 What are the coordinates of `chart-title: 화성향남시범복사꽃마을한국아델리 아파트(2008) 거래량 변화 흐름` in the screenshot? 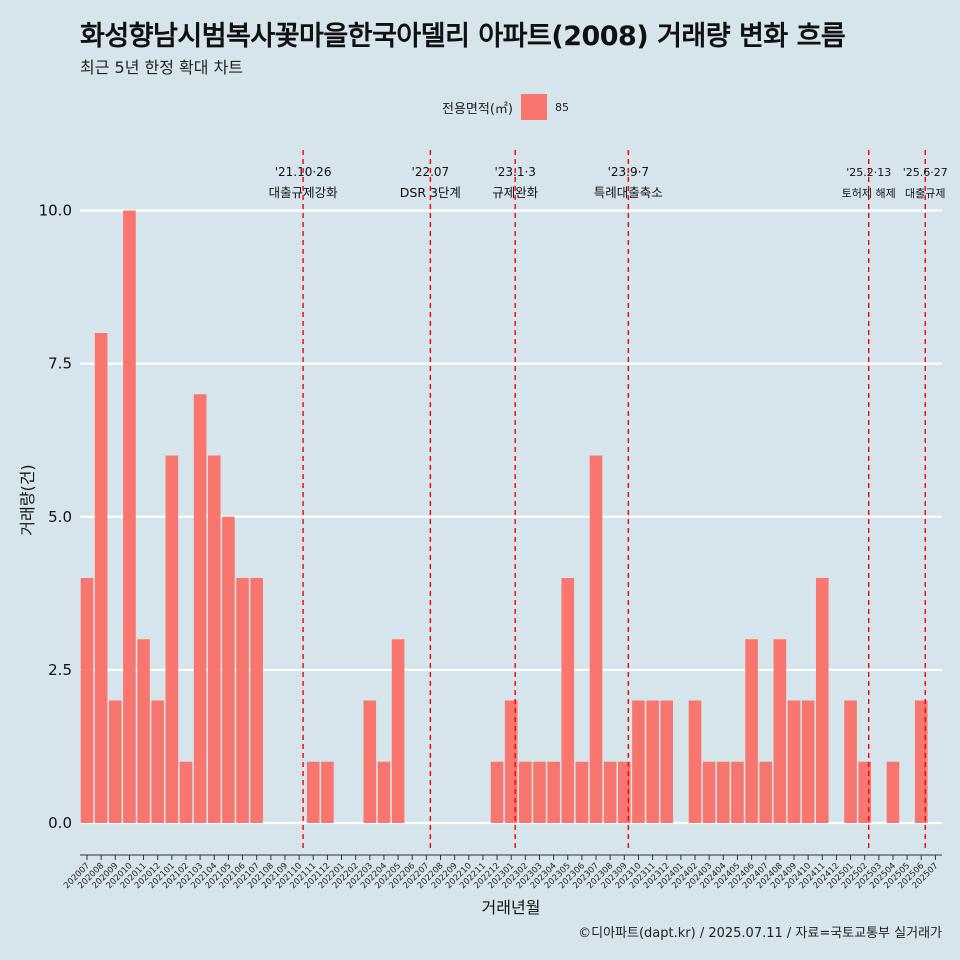 It's located at (463, 36).